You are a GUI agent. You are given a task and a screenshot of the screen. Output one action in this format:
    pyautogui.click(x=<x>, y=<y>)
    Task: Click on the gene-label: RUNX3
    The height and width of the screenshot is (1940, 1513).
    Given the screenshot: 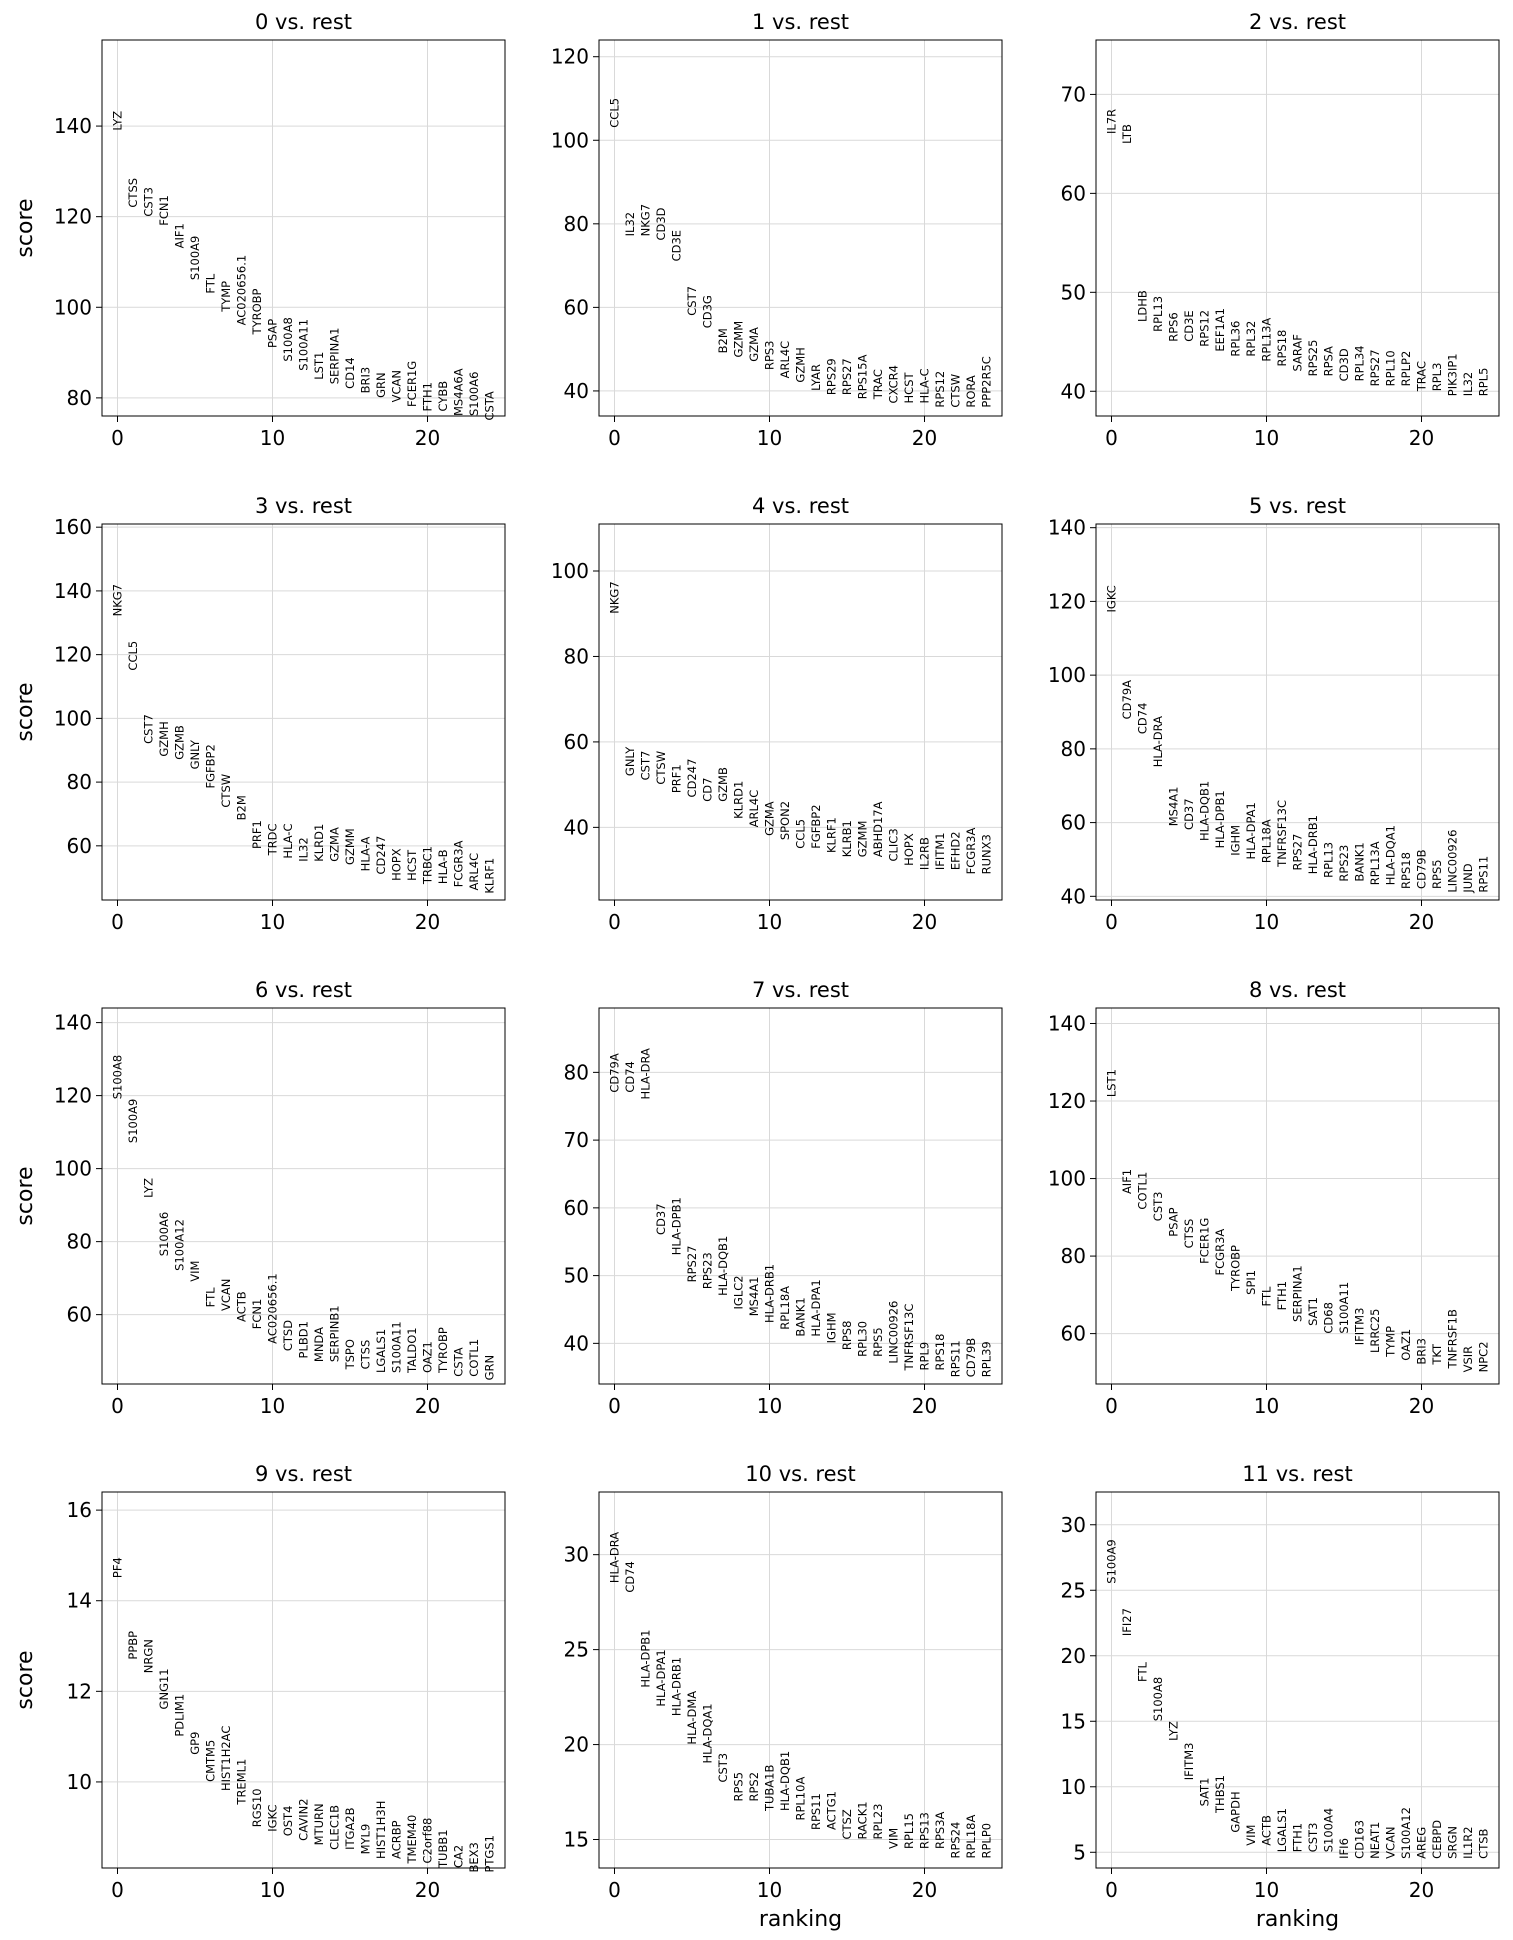 What is the action you would take?
    pyautogui.click(x=987, y=854)
    